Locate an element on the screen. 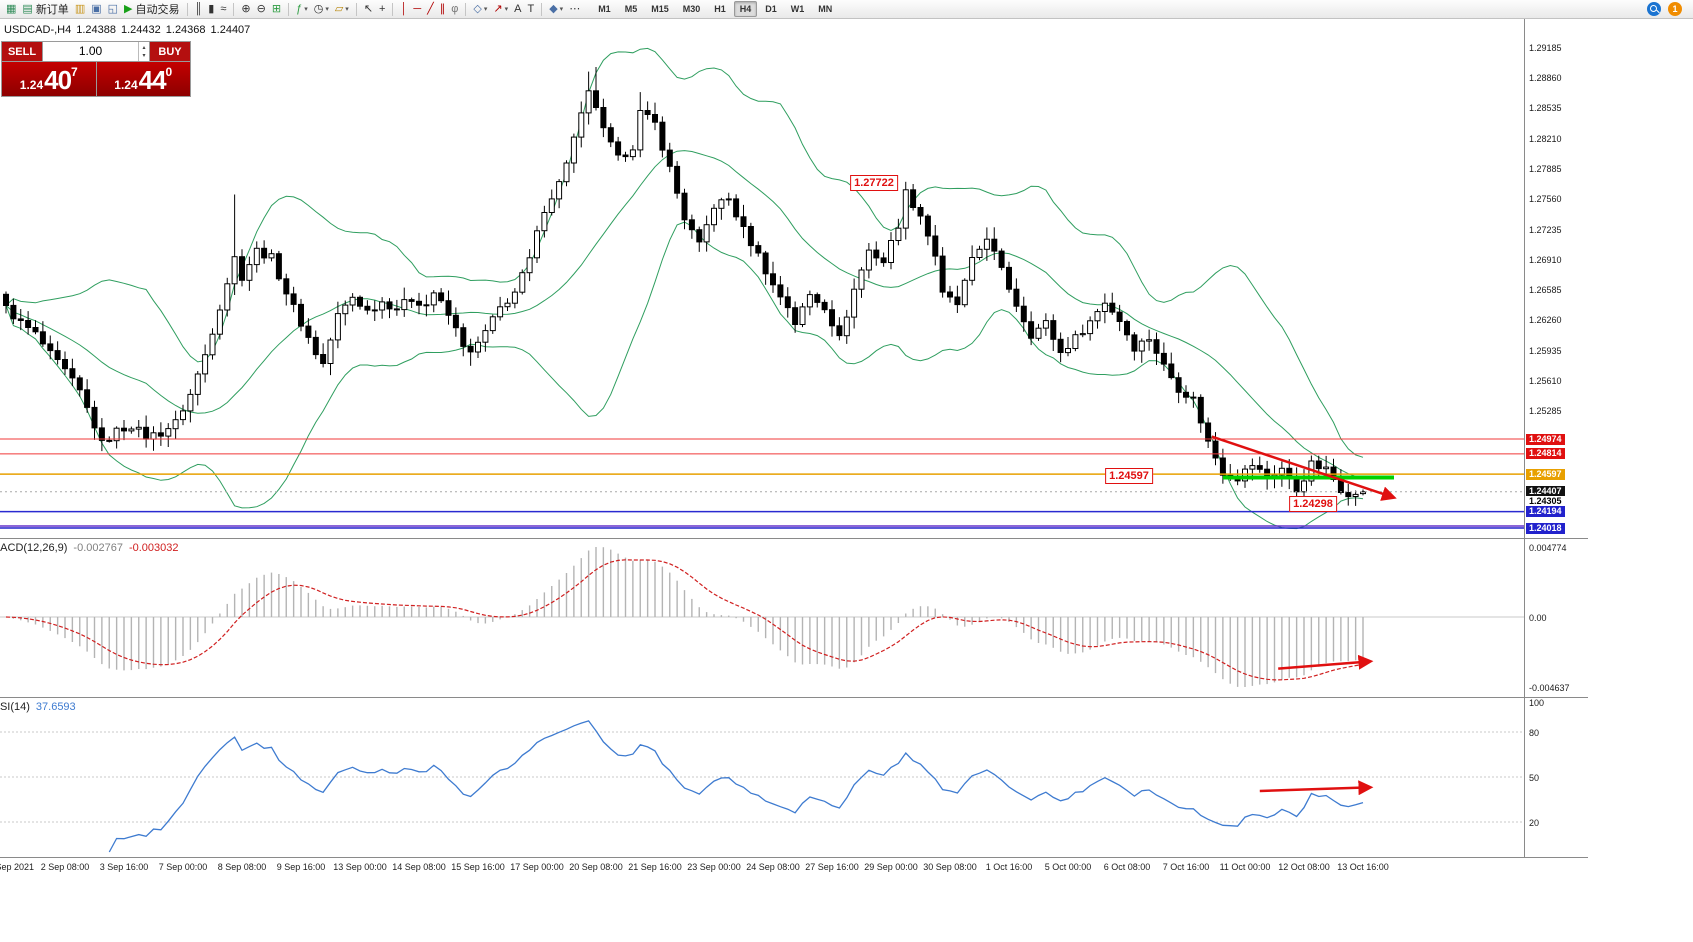 Image resolution: width=1693 pixels, height=942 pixels. candlestick-chart-button: ▮ is located at coordinates (211, 9).